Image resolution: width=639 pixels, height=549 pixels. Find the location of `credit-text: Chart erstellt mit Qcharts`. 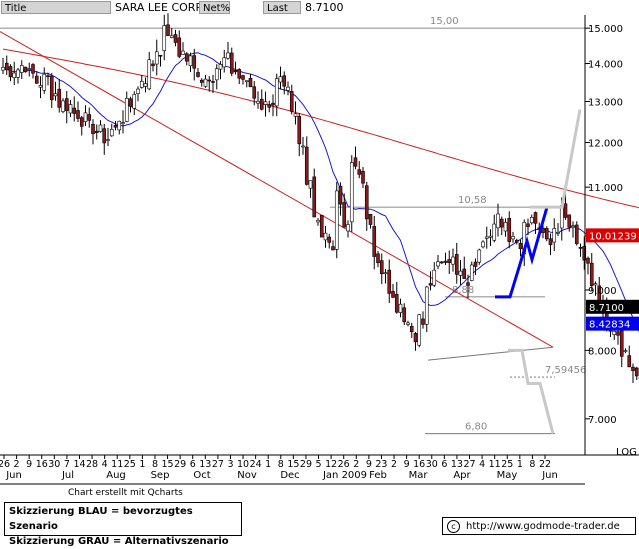

credit-text: Chart erstellt mit Qcharts is located at coordinates (125, 493).